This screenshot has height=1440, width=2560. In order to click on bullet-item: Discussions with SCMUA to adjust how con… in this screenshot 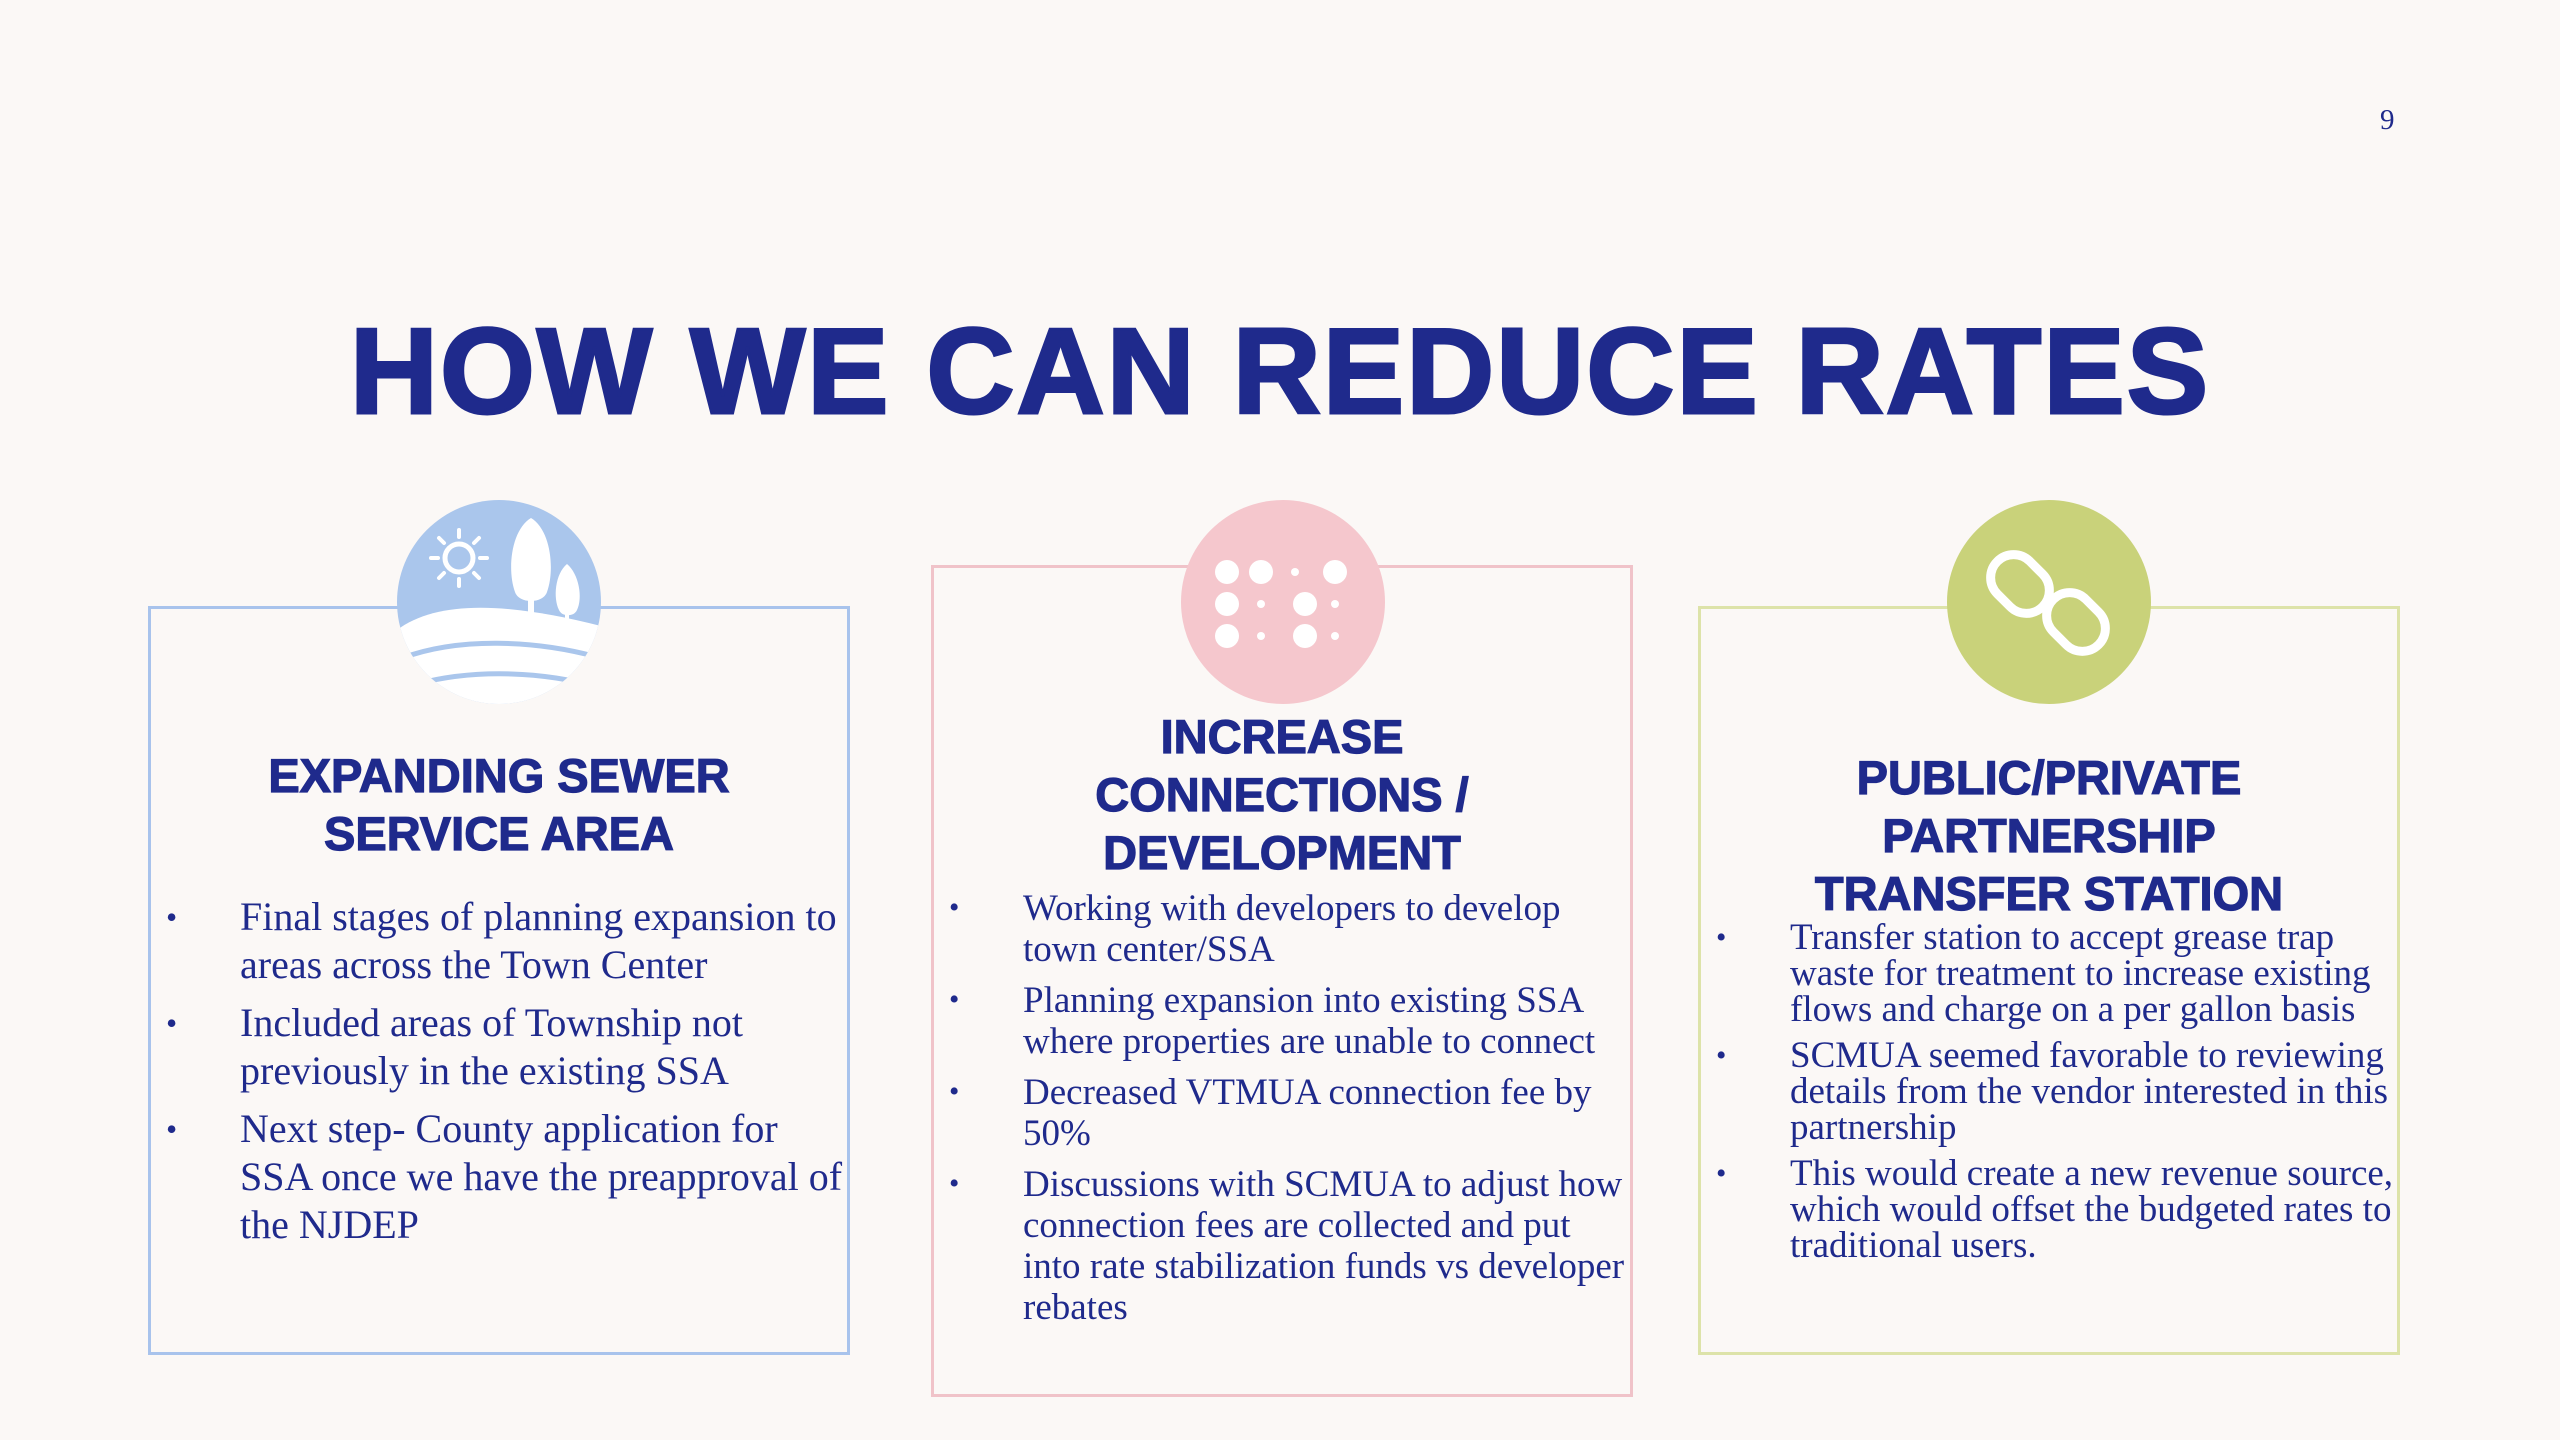, I will do `click(1281, 1246)`.